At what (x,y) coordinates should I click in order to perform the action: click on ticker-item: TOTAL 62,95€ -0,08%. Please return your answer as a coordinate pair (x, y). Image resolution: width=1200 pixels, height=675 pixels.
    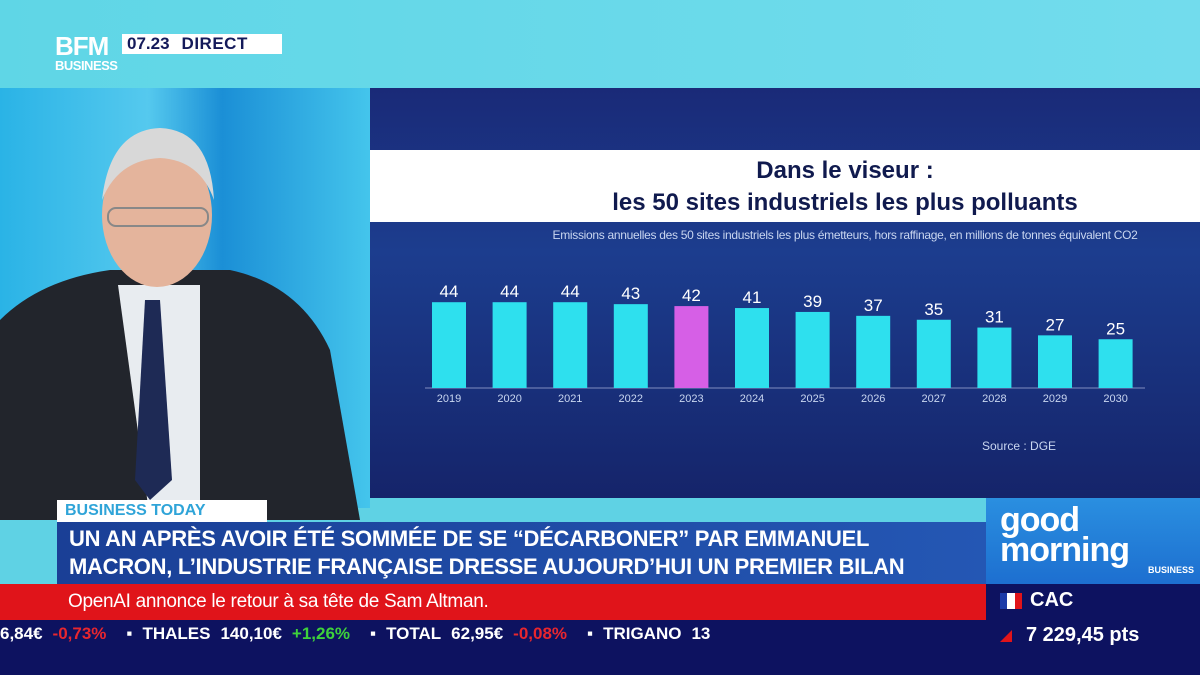
    Looking at the image, I should click on (481, 633).